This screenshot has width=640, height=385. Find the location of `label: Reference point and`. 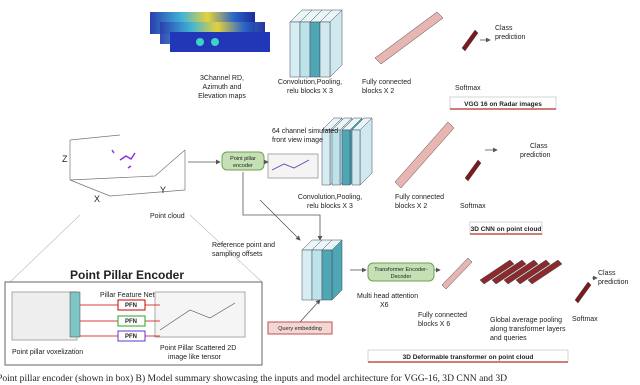

label: Reference point and is located at coordinates (243, 245).